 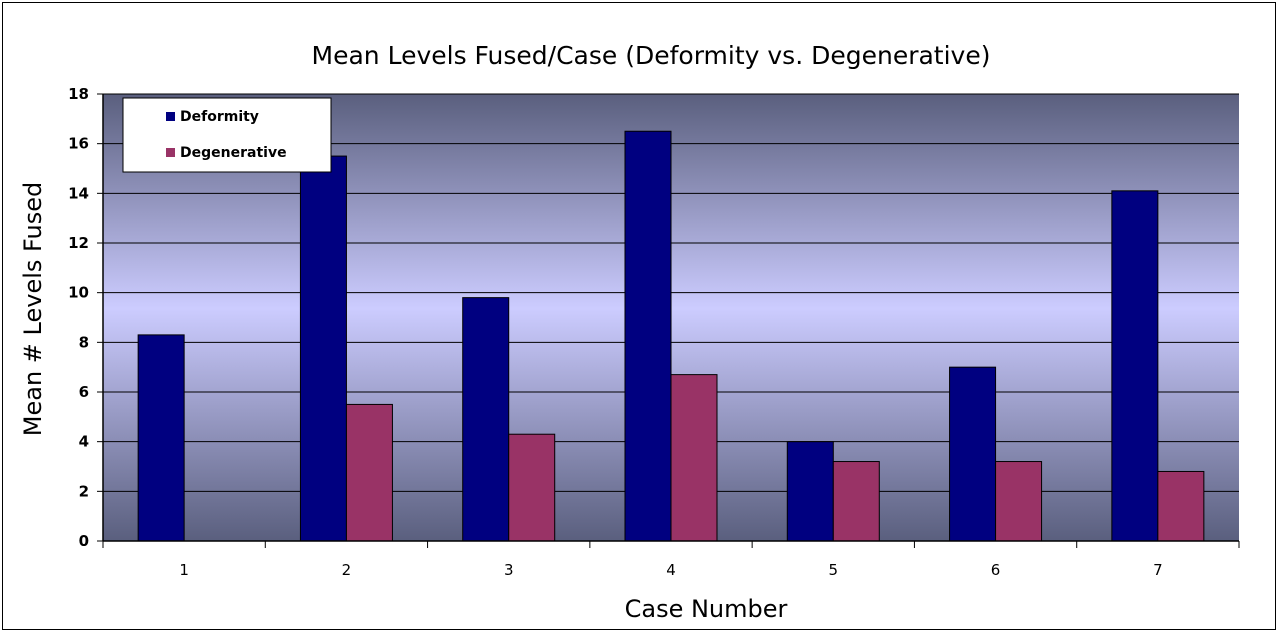 What do you see at coordinates (996, 570) in the screenshot?
I see `x-tick-label: 6` at bounding box center [996, 570].